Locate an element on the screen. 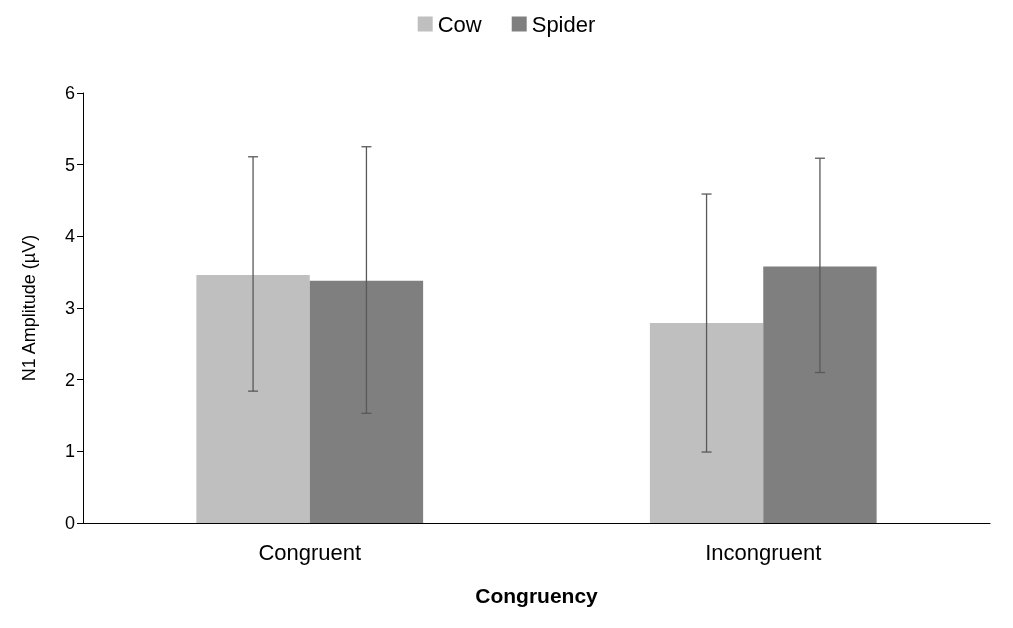  y-tick-label: 6 is located at coordinates (69, 93).